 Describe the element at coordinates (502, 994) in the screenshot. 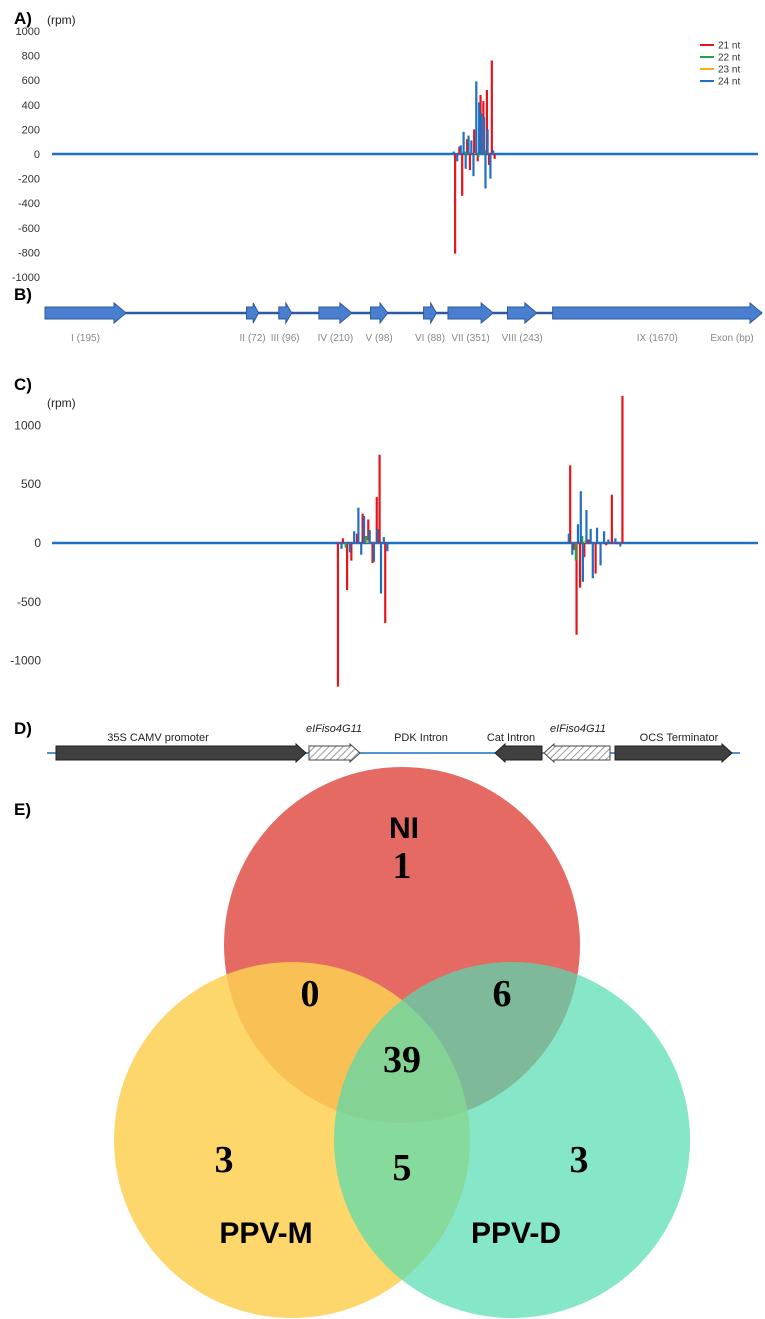

I see `venn-count-ni-ppvd: 6` at that location.